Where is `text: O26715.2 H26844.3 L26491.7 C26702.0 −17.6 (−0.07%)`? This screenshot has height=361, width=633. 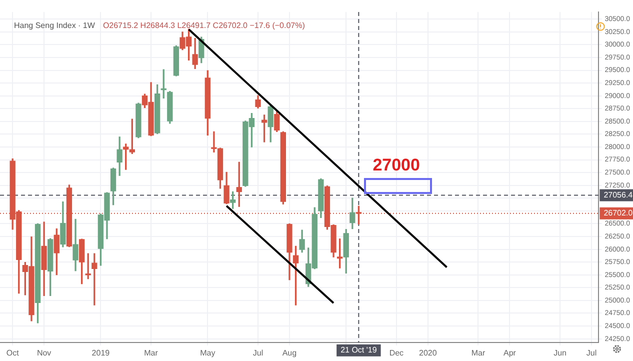
text: O26715.2 H26844.3 L26491.7 C26702.0 −17.6 (−0.07%) is located at coordinates (203, 25).